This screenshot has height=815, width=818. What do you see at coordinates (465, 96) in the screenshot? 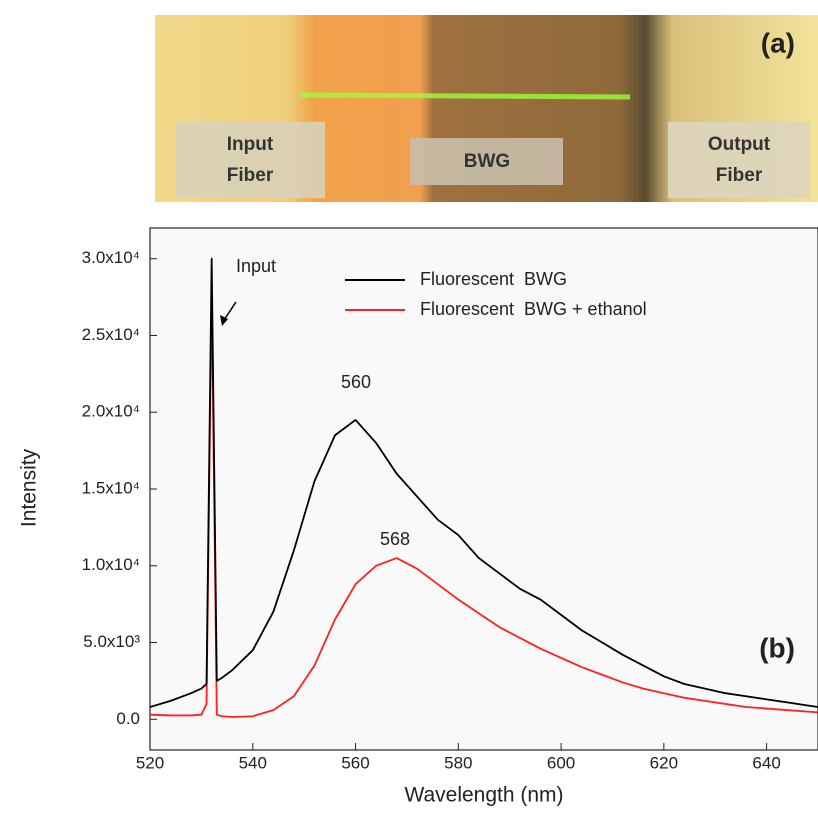
I see `light-path` at bounding box center [465, 96].